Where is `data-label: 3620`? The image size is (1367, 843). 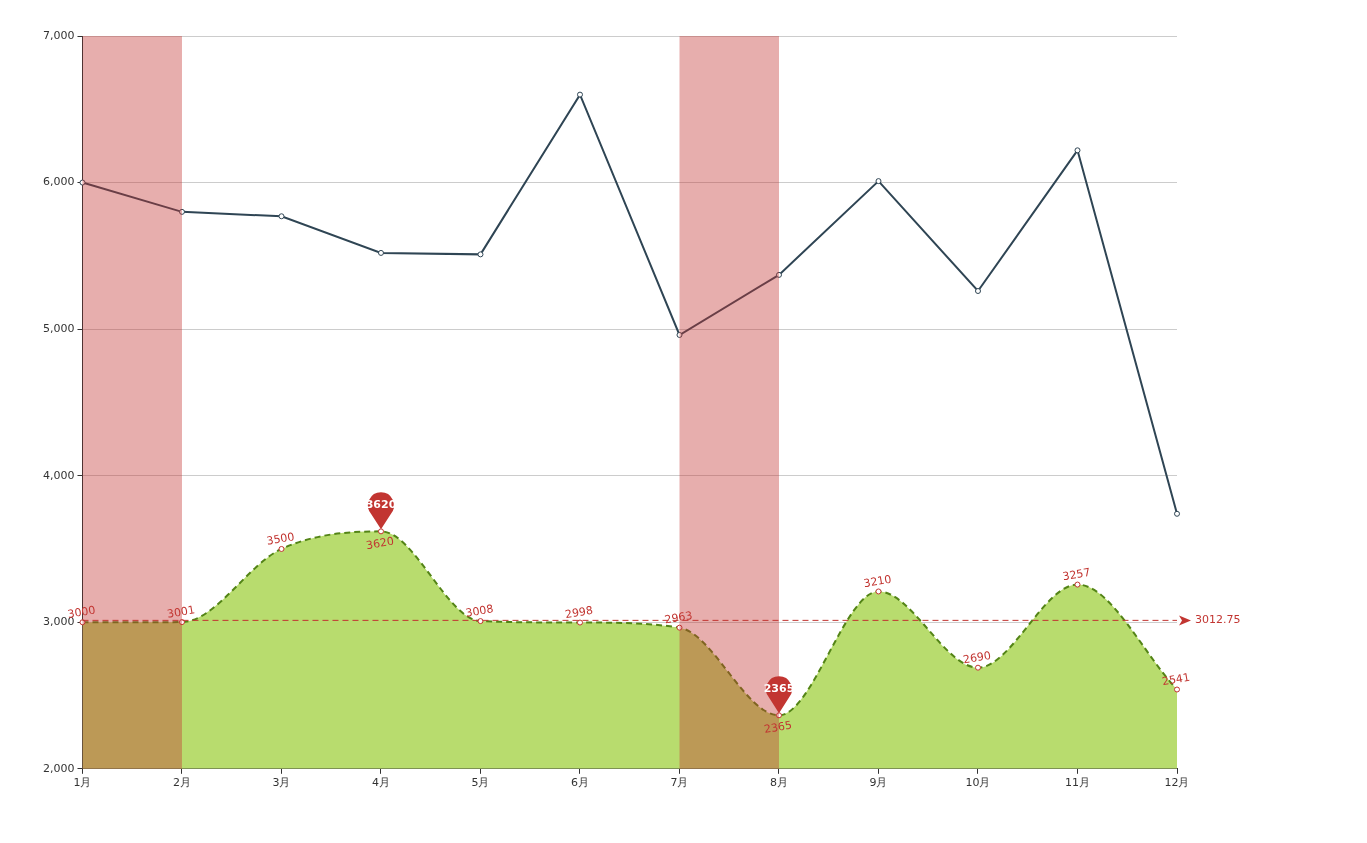 data-label: 3620 is located at coordinates (380, 543).